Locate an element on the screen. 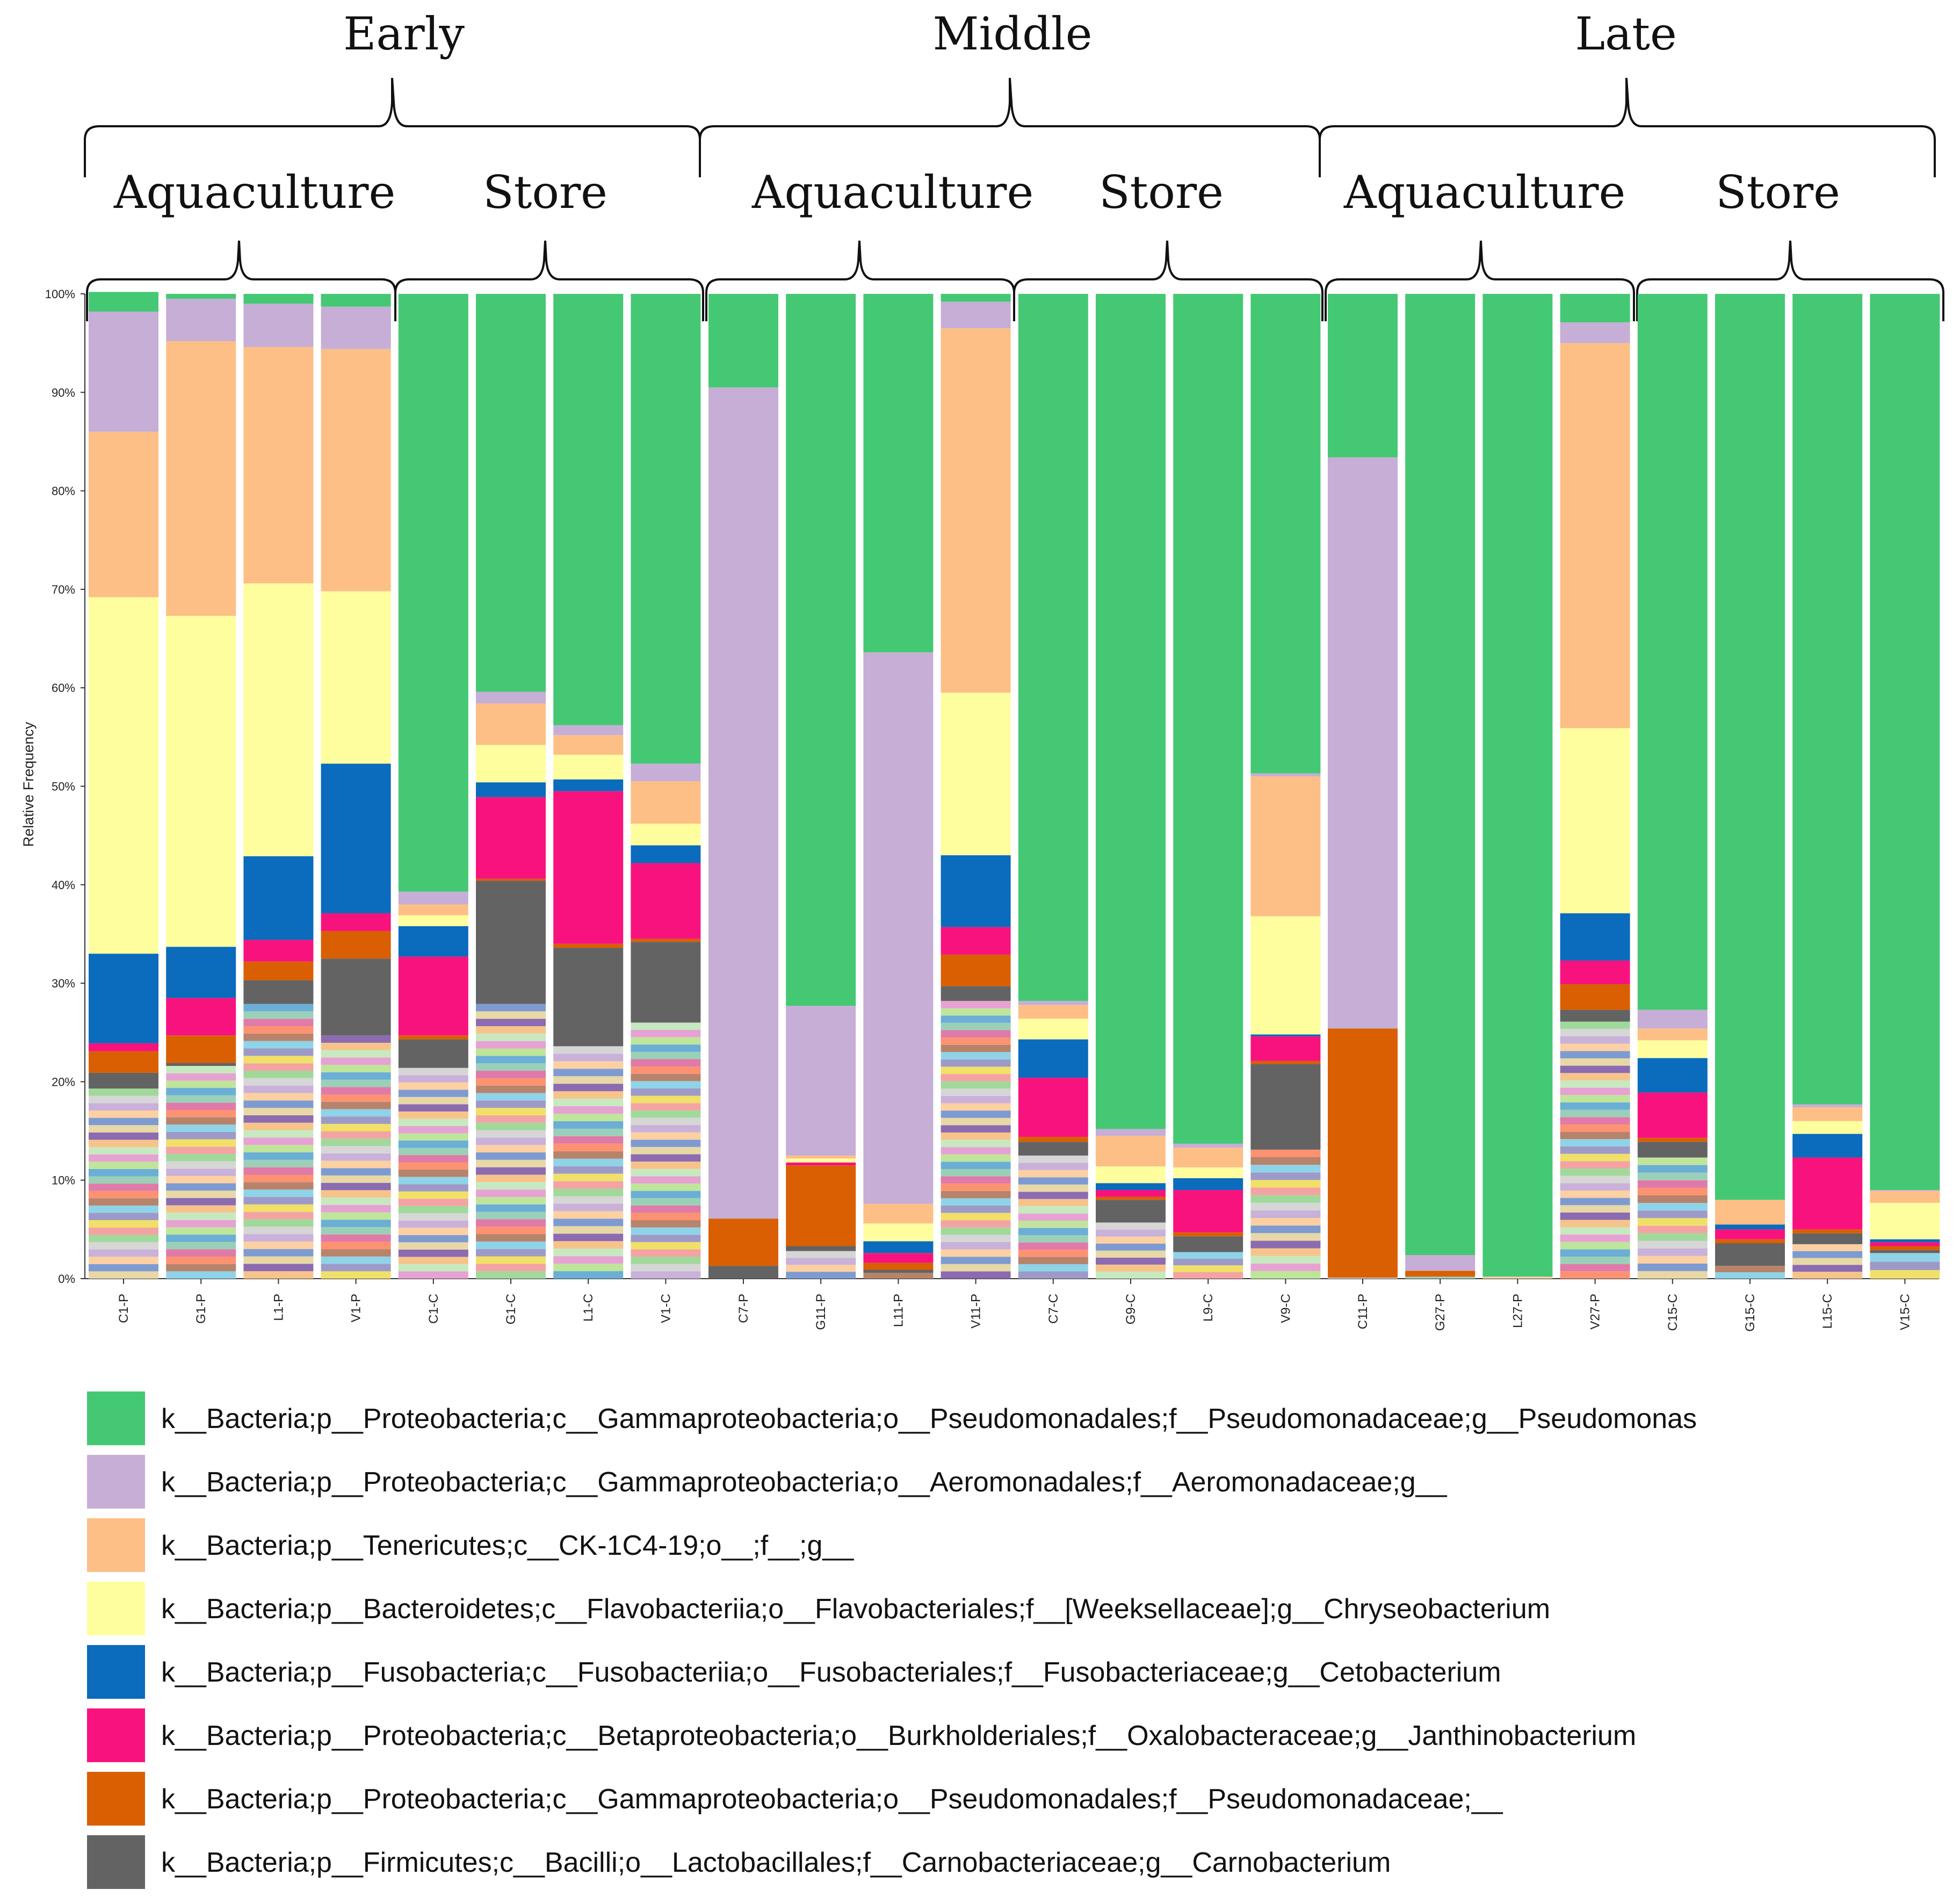 This screenshot has height=1904, width=1960. bar-l27-p is located at coordinates (1517, 786).